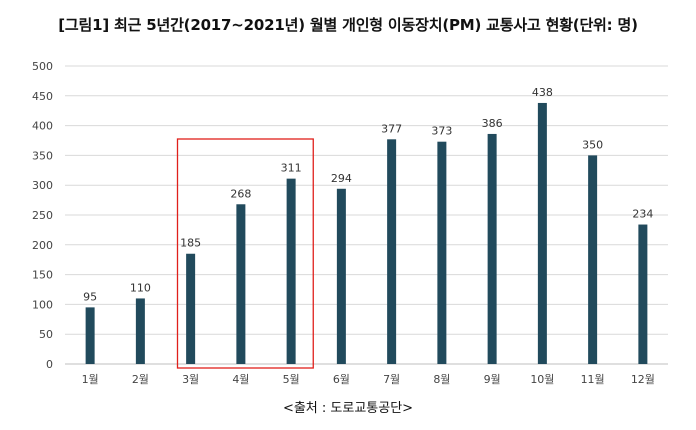  What do you see at coordinates (42, 96) in the screenshot?
I see `y-tick-label: 450` at bounding box center [42, 96].